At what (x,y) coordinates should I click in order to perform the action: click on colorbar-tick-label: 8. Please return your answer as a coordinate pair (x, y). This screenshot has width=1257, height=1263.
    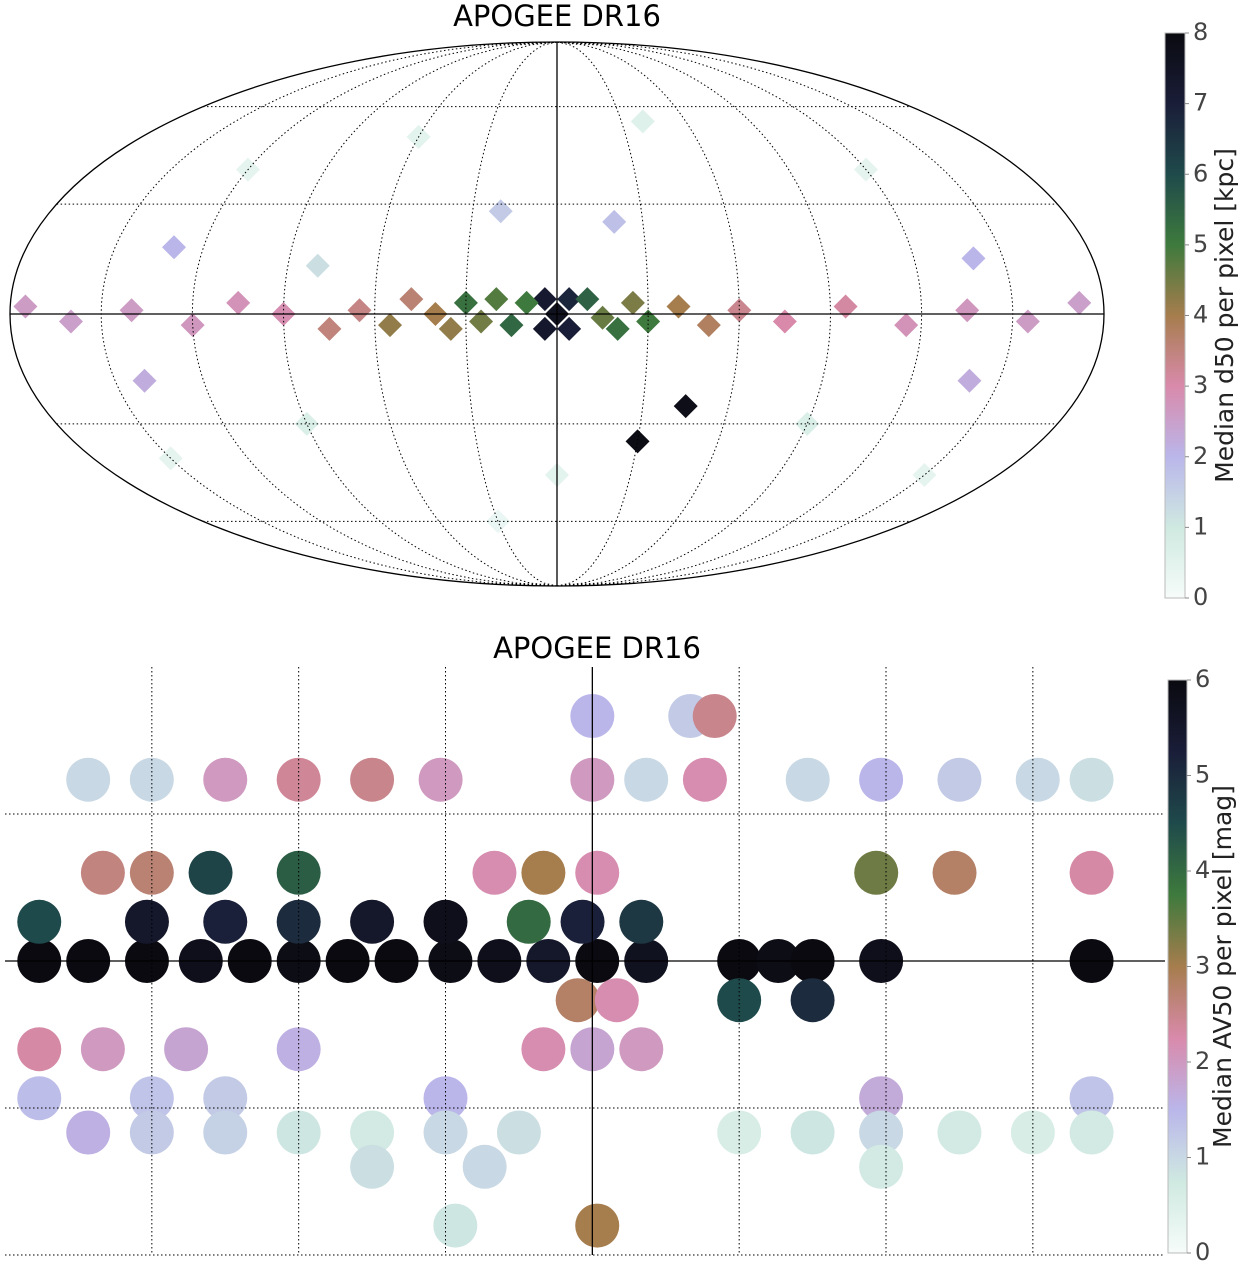
    Looking at the image, I should click on (1200, 32).